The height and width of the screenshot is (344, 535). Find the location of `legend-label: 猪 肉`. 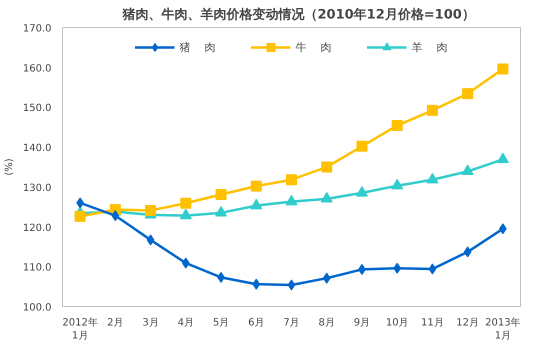

legend-label: 猪 肉 is located at coordinates (198, 47).